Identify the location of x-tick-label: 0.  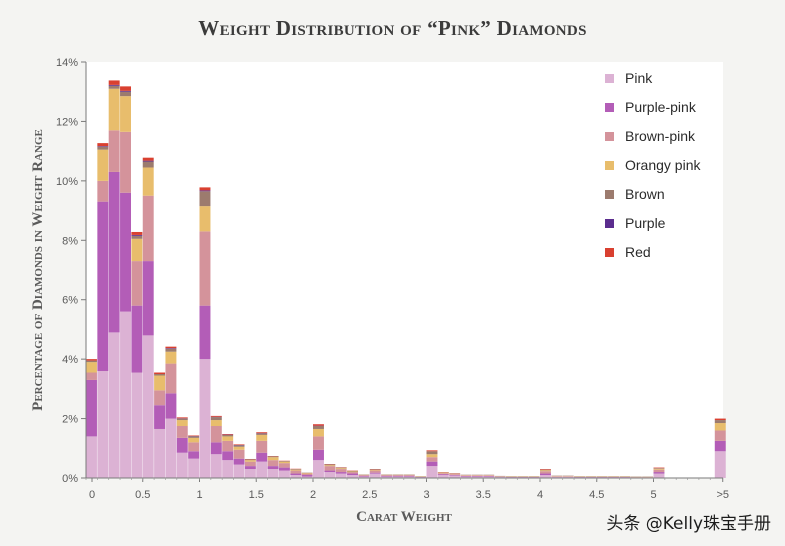
(92, 495).